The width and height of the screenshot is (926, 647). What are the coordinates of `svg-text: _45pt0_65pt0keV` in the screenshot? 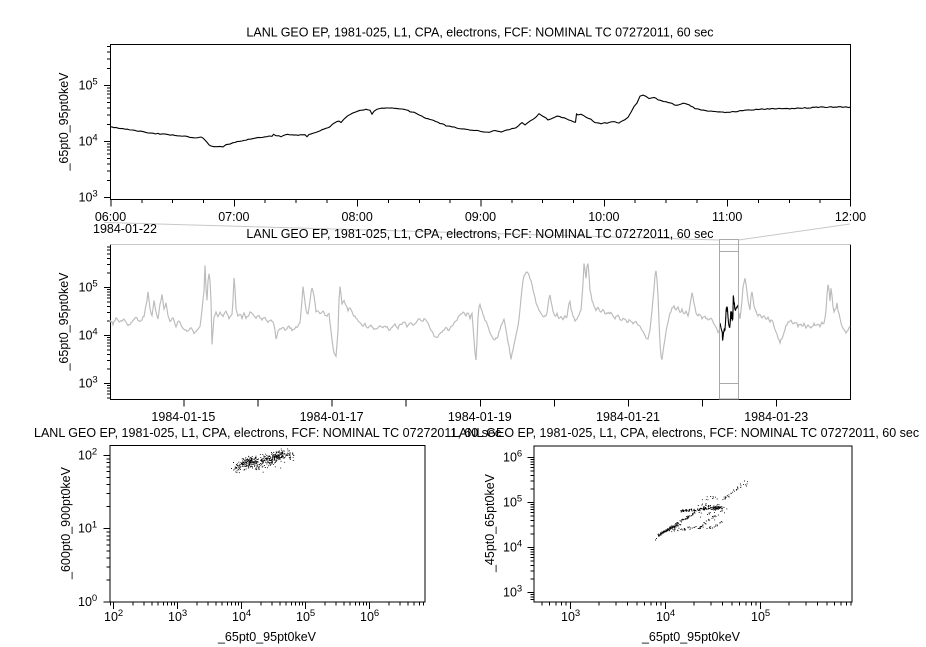 It's located at (490, 523).